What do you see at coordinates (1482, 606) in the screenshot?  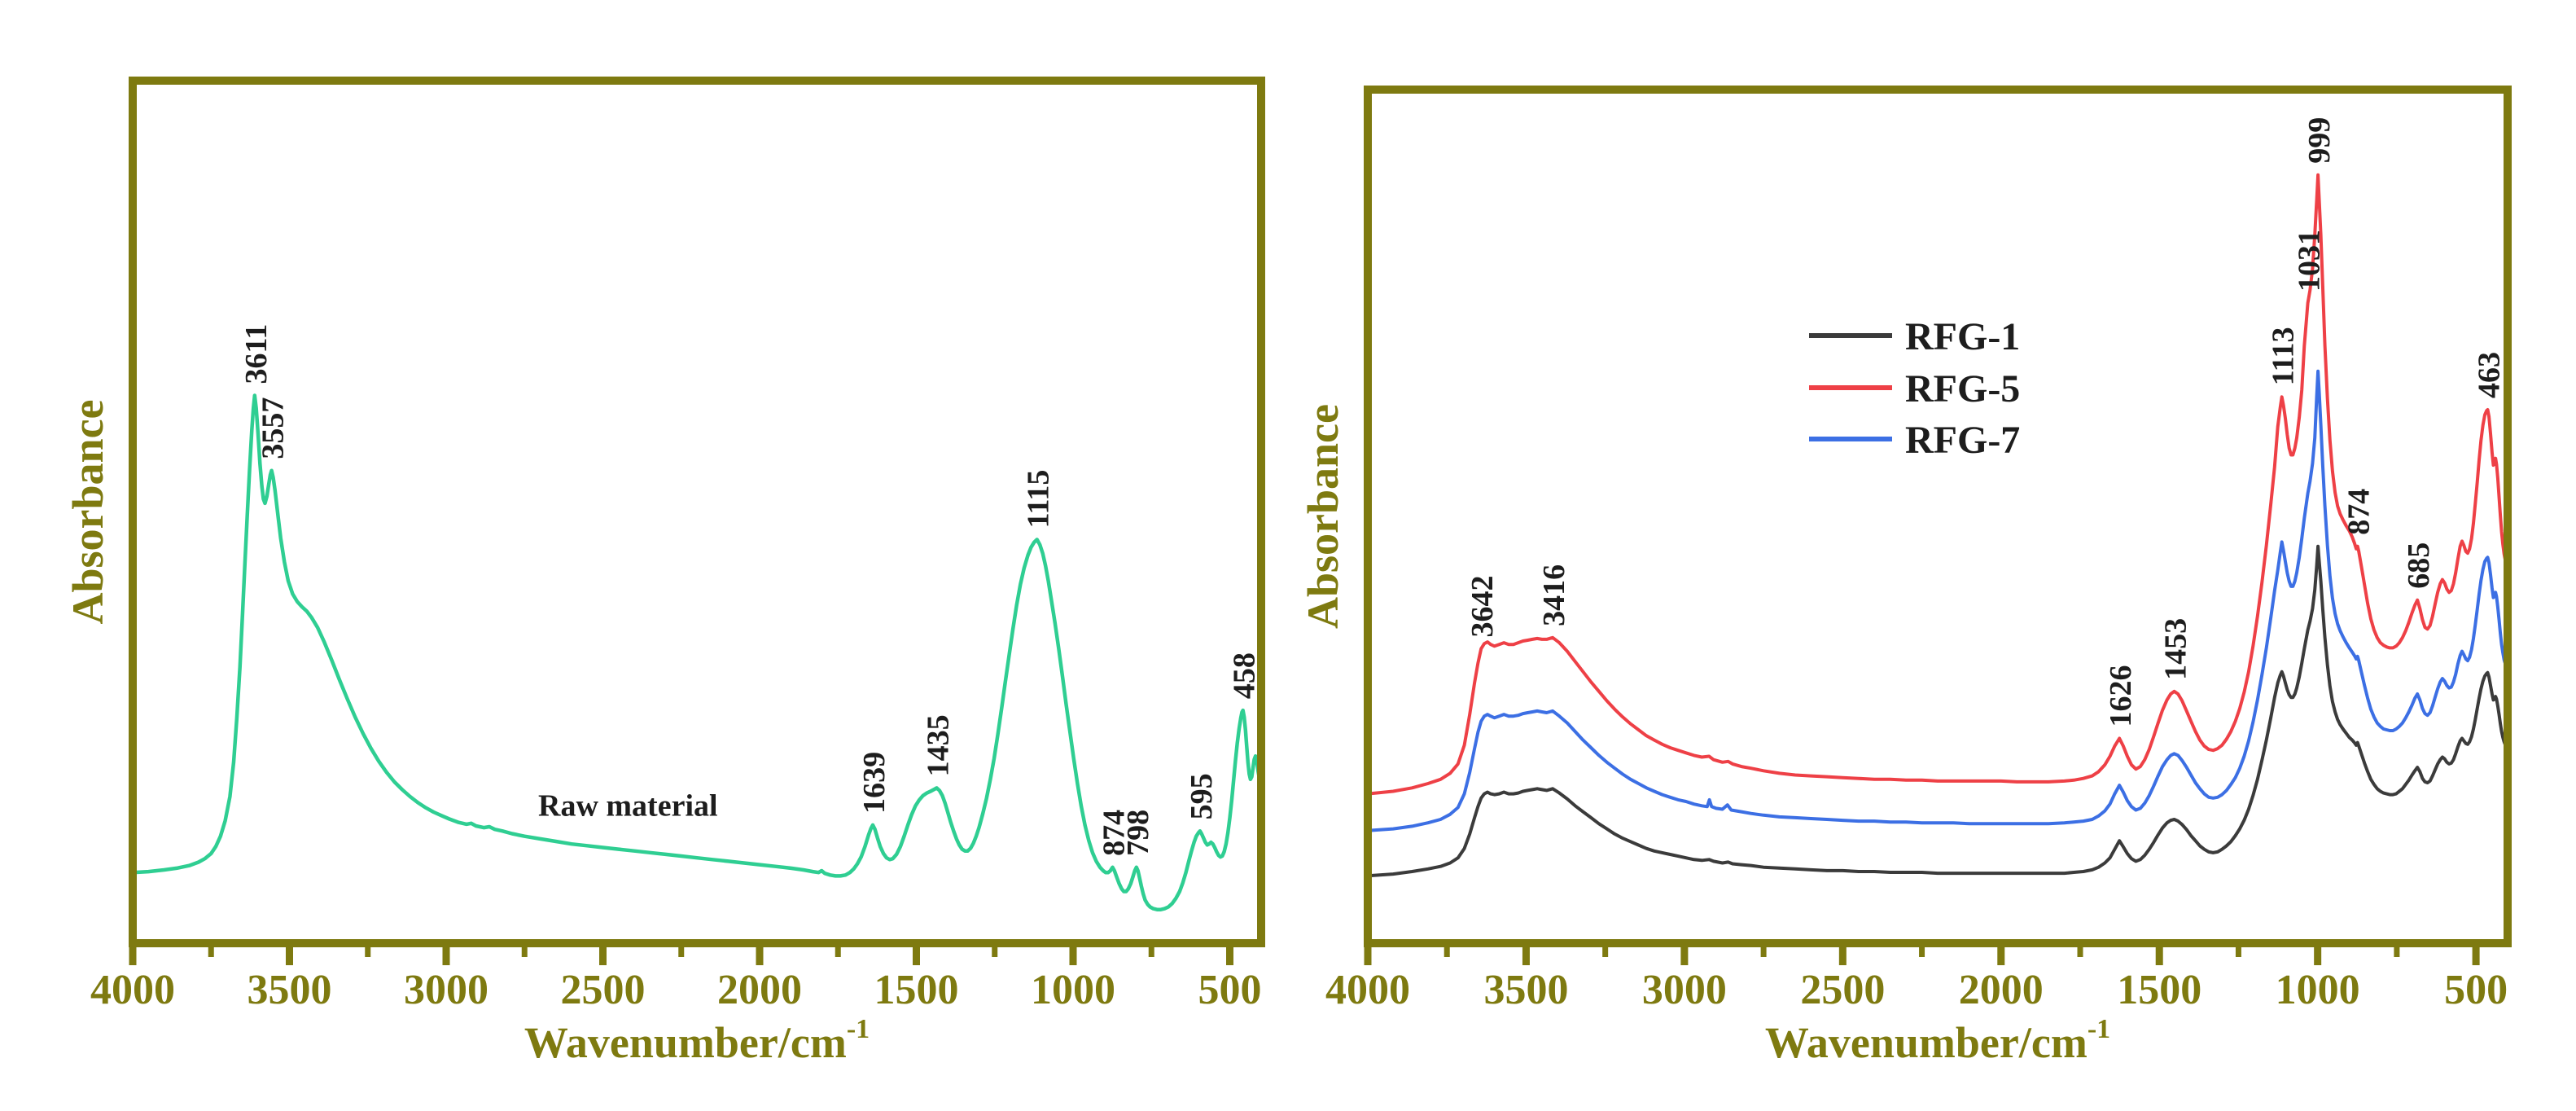 I see `peak-label-3642: 3642` at bounding box center [1482, 606].